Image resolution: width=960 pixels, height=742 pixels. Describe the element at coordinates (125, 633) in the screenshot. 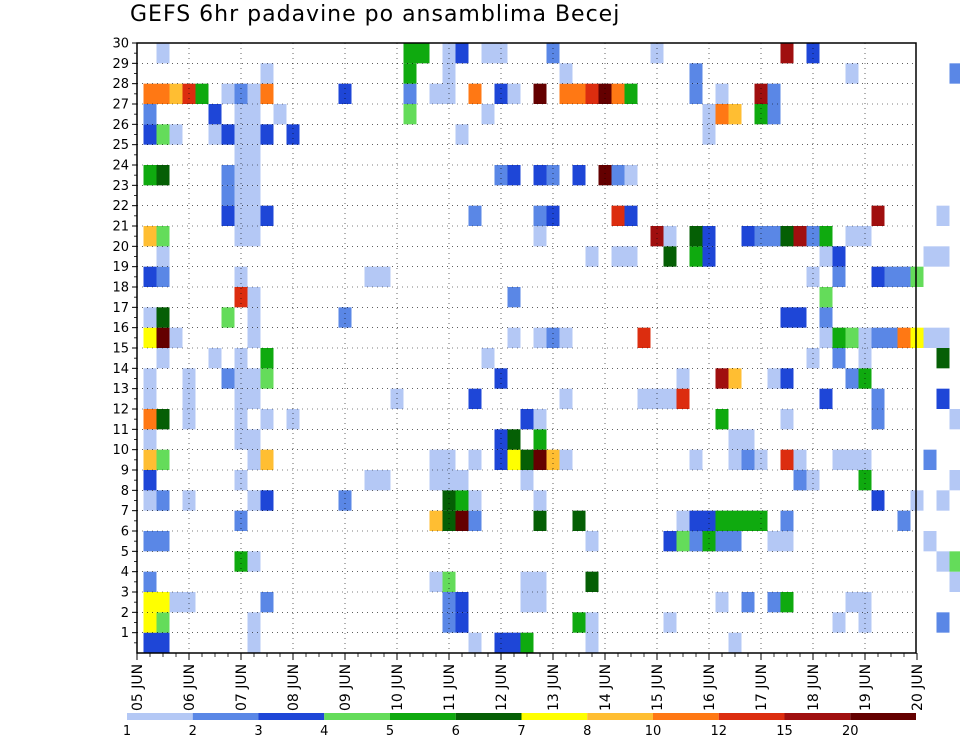

I see `y-tick-label: 1` at that location.